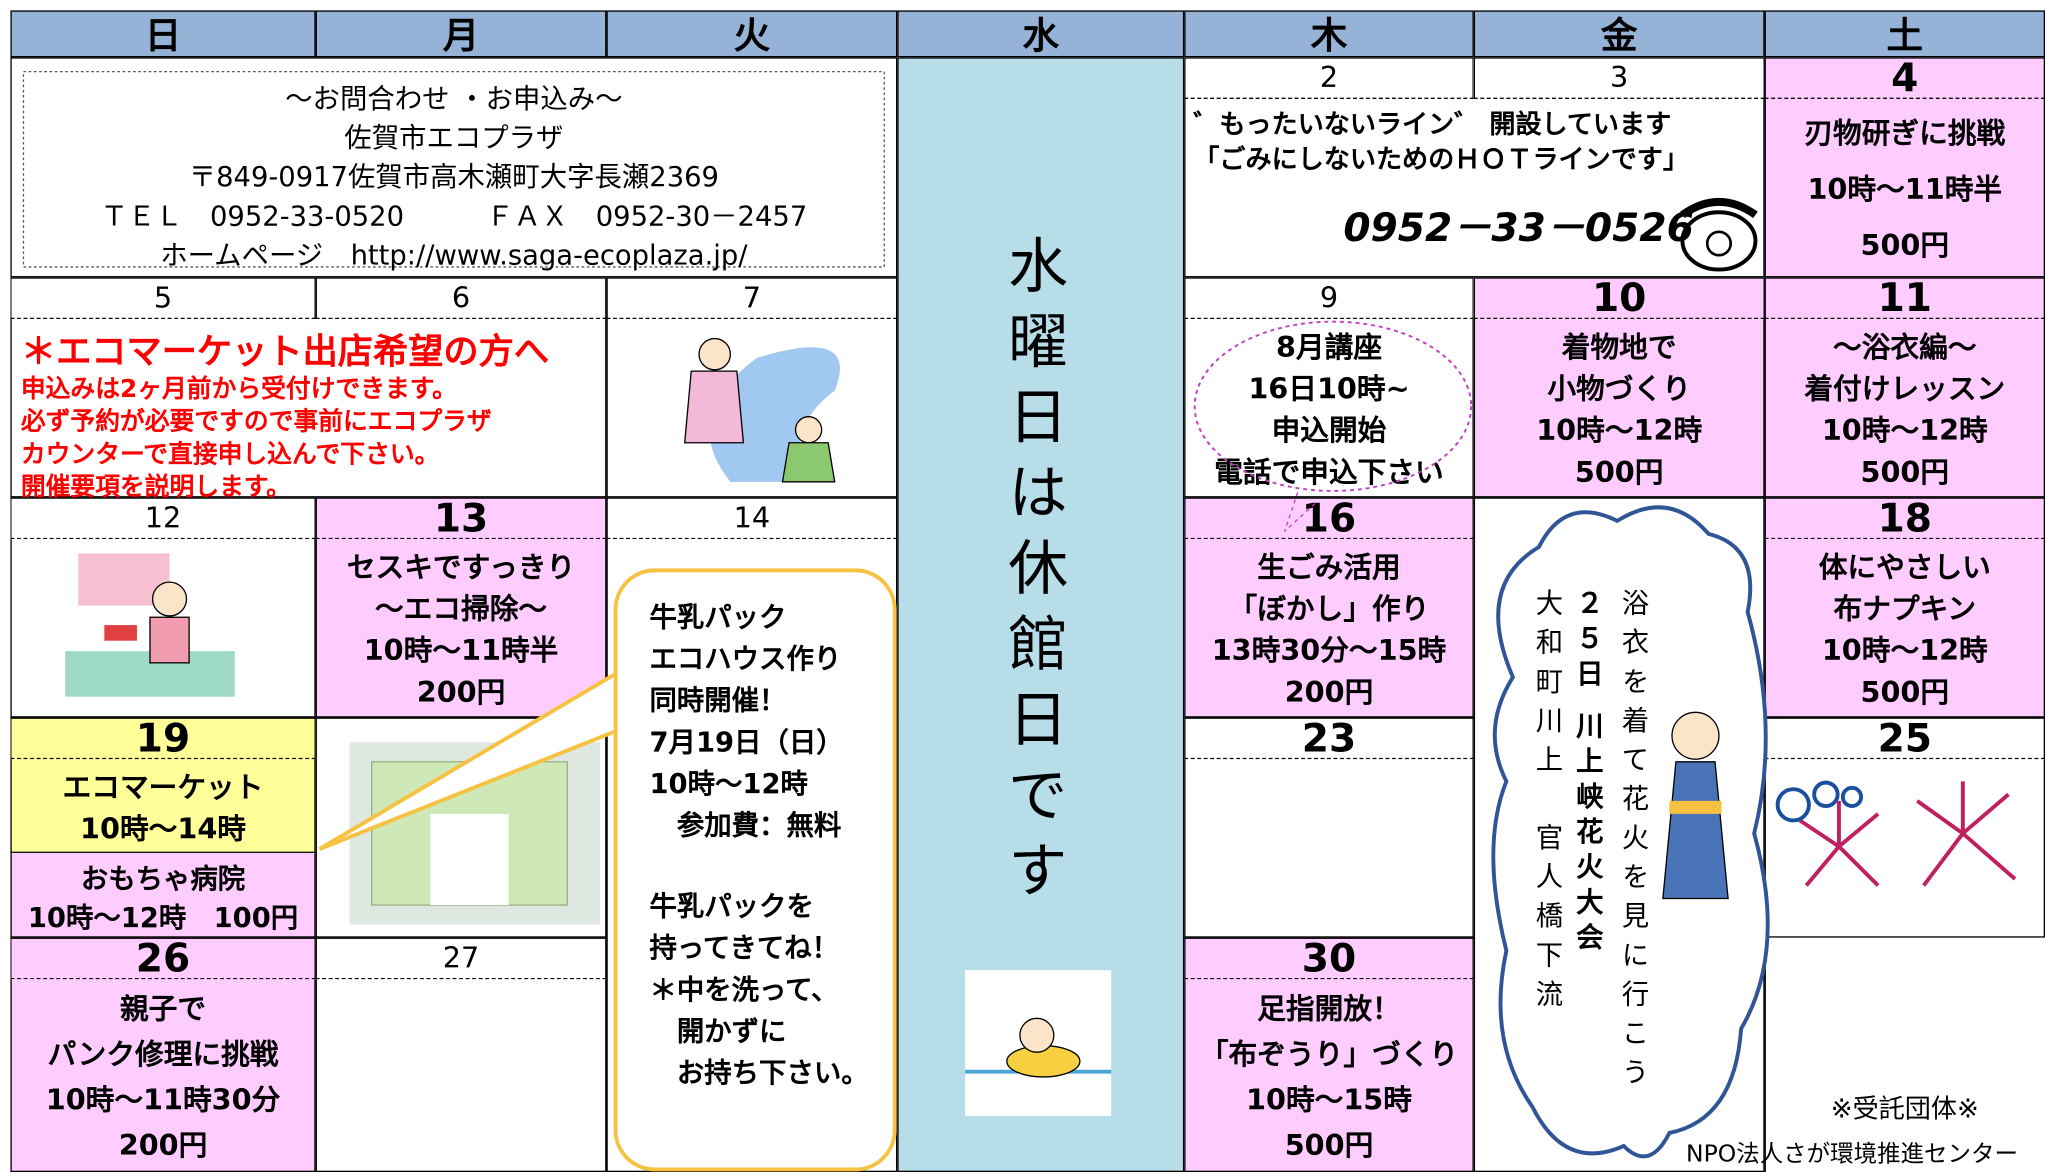 The width and height of the screenshot is (2045, 1172). Describe the element at coordinates (1904, 568) in the screenshot. I see `text-line: 体にやさしい` at that location.